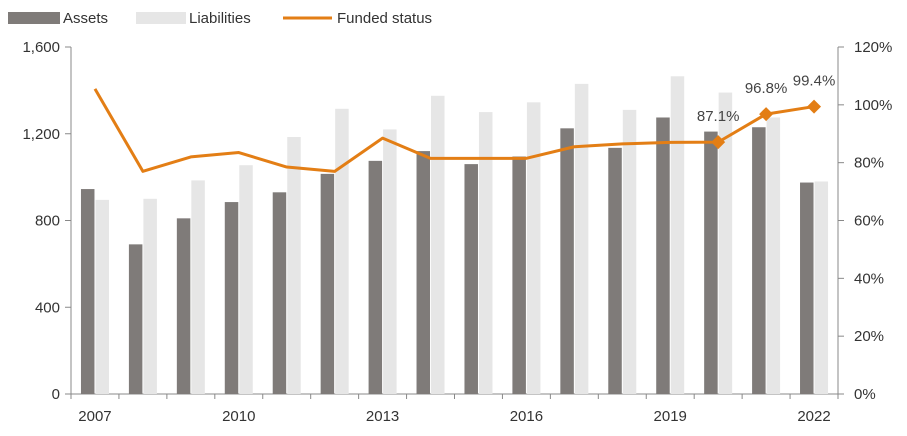  I want to click on data-label-funded-status: 99.4%, so click(814, 81).